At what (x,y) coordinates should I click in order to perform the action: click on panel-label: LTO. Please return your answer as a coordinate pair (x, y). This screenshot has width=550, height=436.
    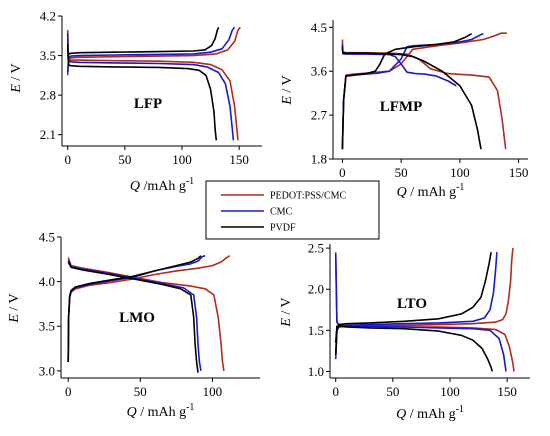
    Looking at the image, I should click on (412, 304).